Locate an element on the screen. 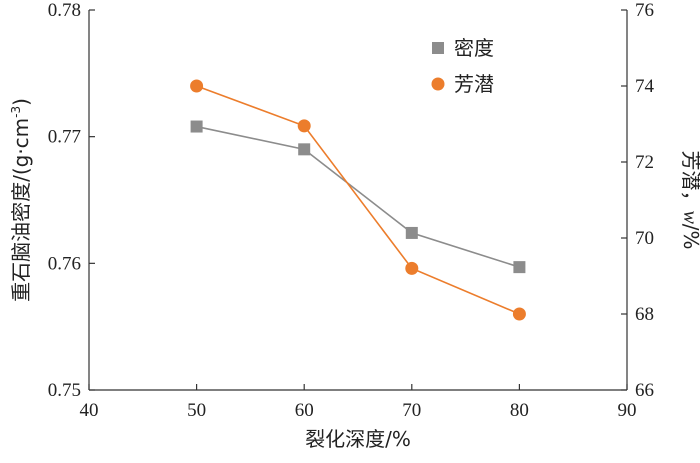 The image size is (700, 463). x-tick-label: 90 is located at coordinates (627, 410).